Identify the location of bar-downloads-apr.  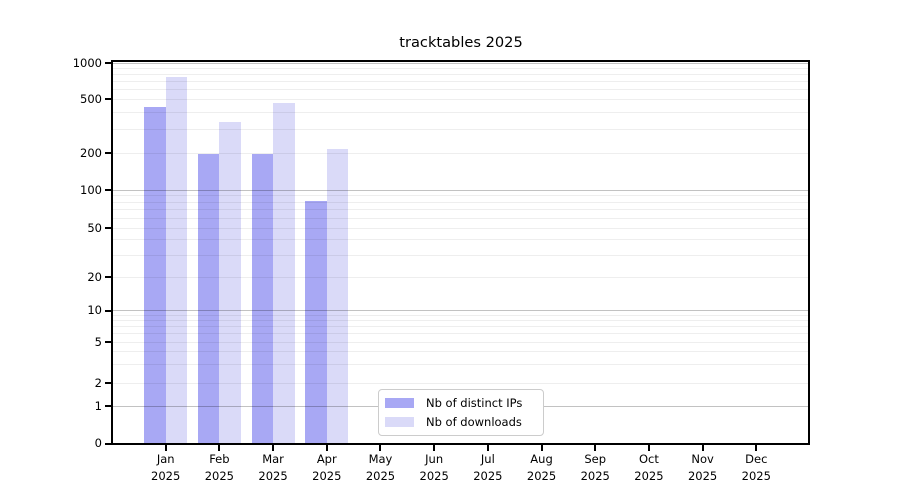
(337, 296).